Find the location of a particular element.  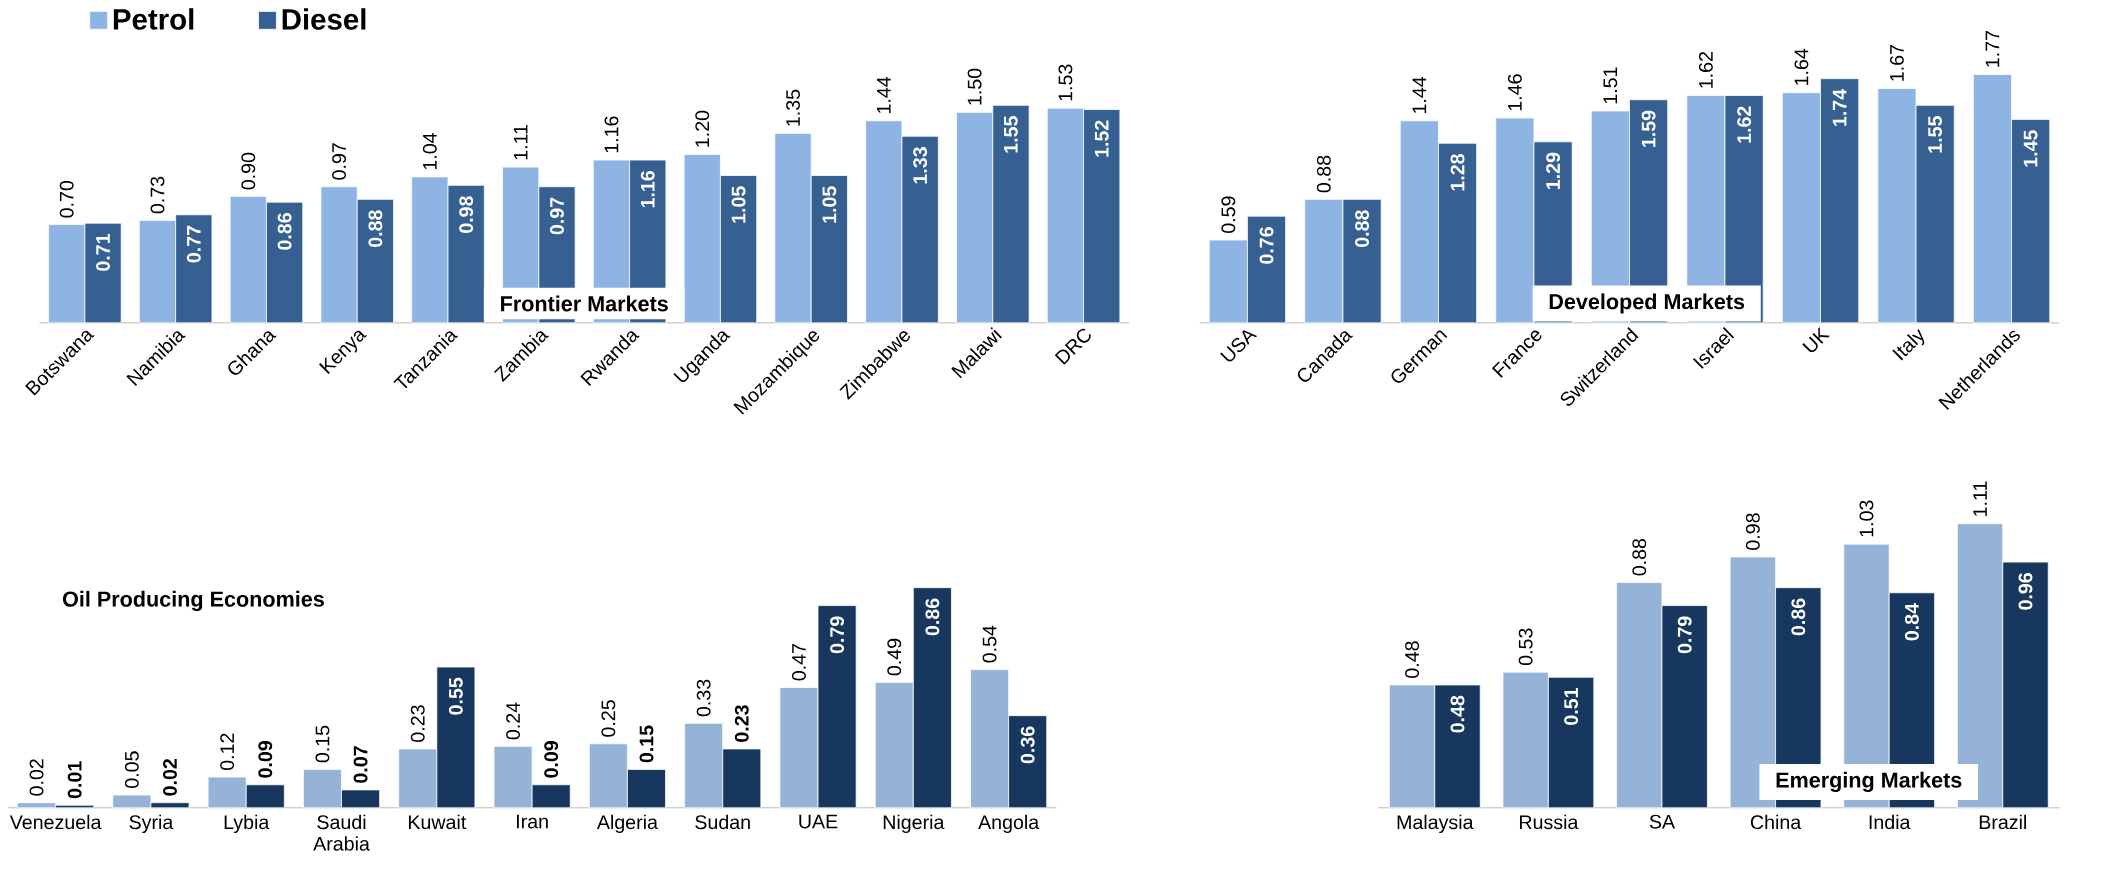

data-label: 0.36 is located at coordinates (1027, 745).